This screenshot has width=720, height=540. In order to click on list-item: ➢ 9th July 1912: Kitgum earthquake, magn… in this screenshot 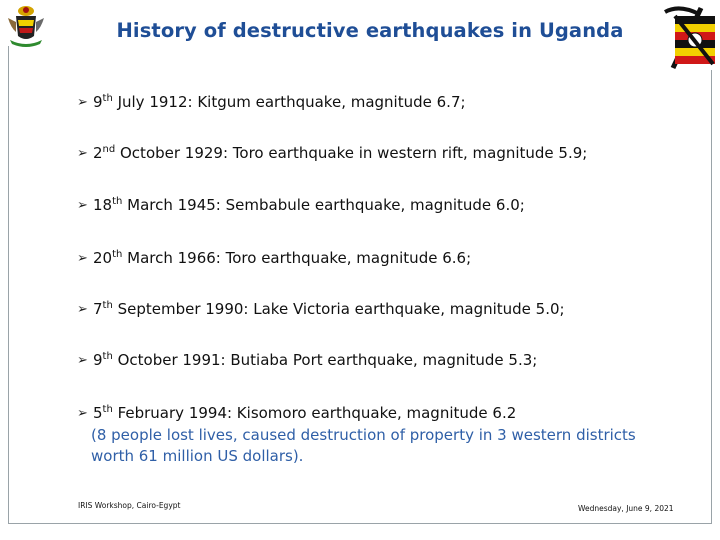, I will do `click(271, 102)`.